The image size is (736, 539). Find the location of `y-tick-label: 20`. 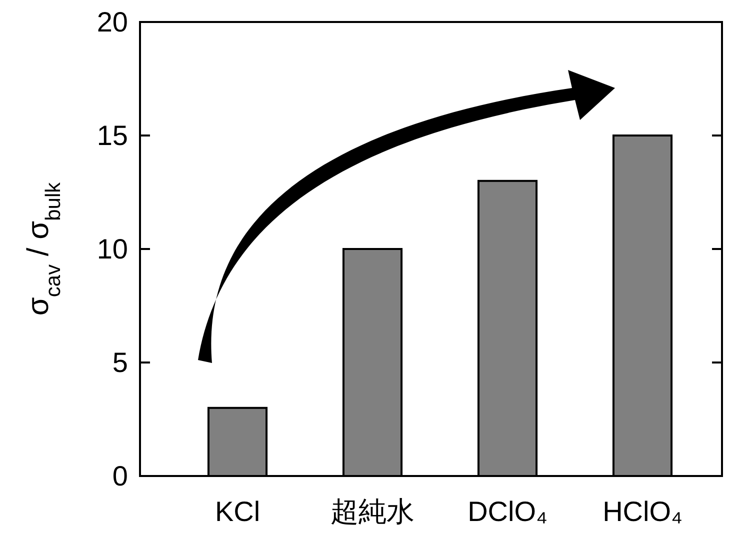

y-tick-label: 20 is located at coordinates (112, 22).